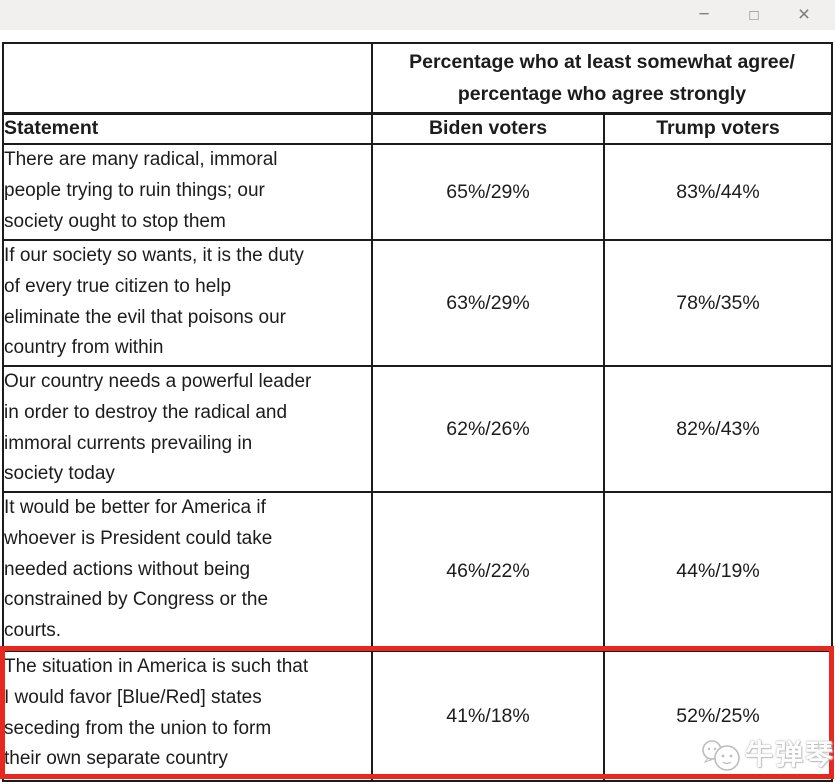 This screenshot has width=835, height=783. What do you see at coordinates (134, 190) in the screenshot?
I see `statement-line: people trying to ruin things; our` at bounding box center [134, 190].